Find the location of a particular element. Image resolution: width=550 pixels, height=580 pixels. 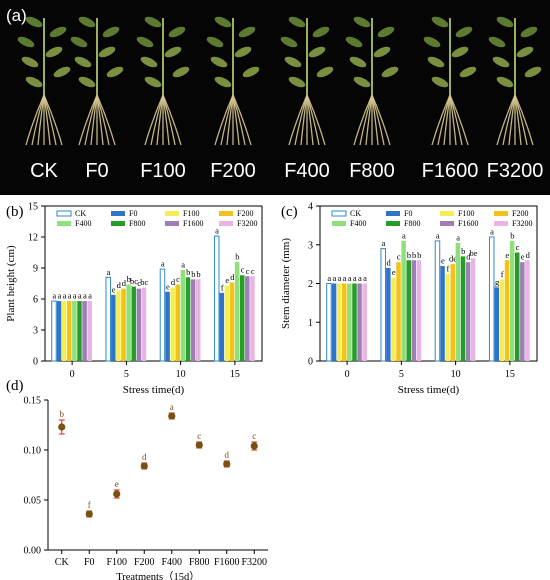

y-tick-label: 0.10 is located at coordinates (33, 451).